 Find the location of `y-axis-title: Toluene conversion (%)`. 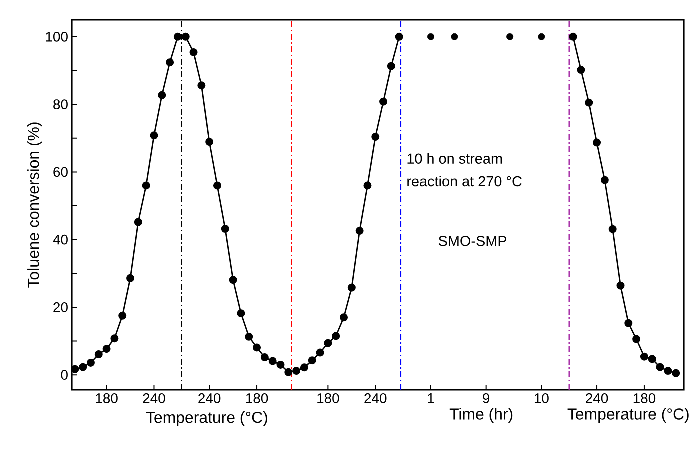

y-axis-title: Toluene conversion (%) is located at coordinates (35, 205).